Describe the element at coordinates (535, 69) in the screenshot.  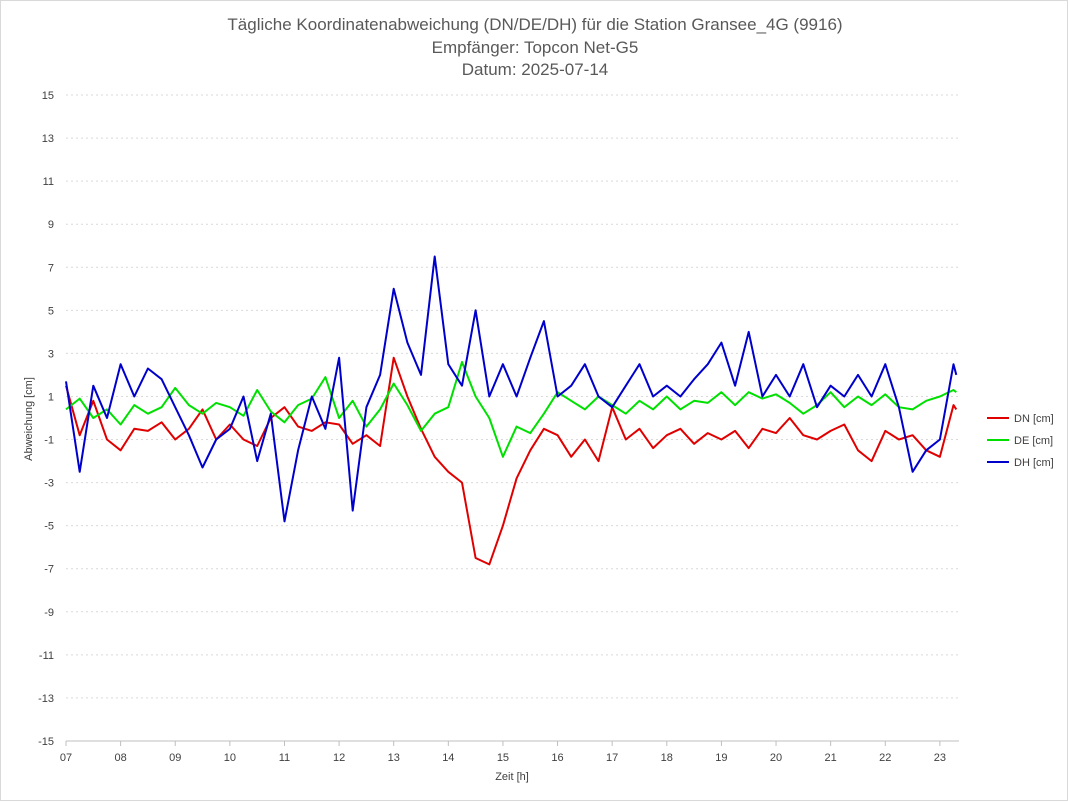
I see `title-line-3: Datum: 2025-07-14` at that location.